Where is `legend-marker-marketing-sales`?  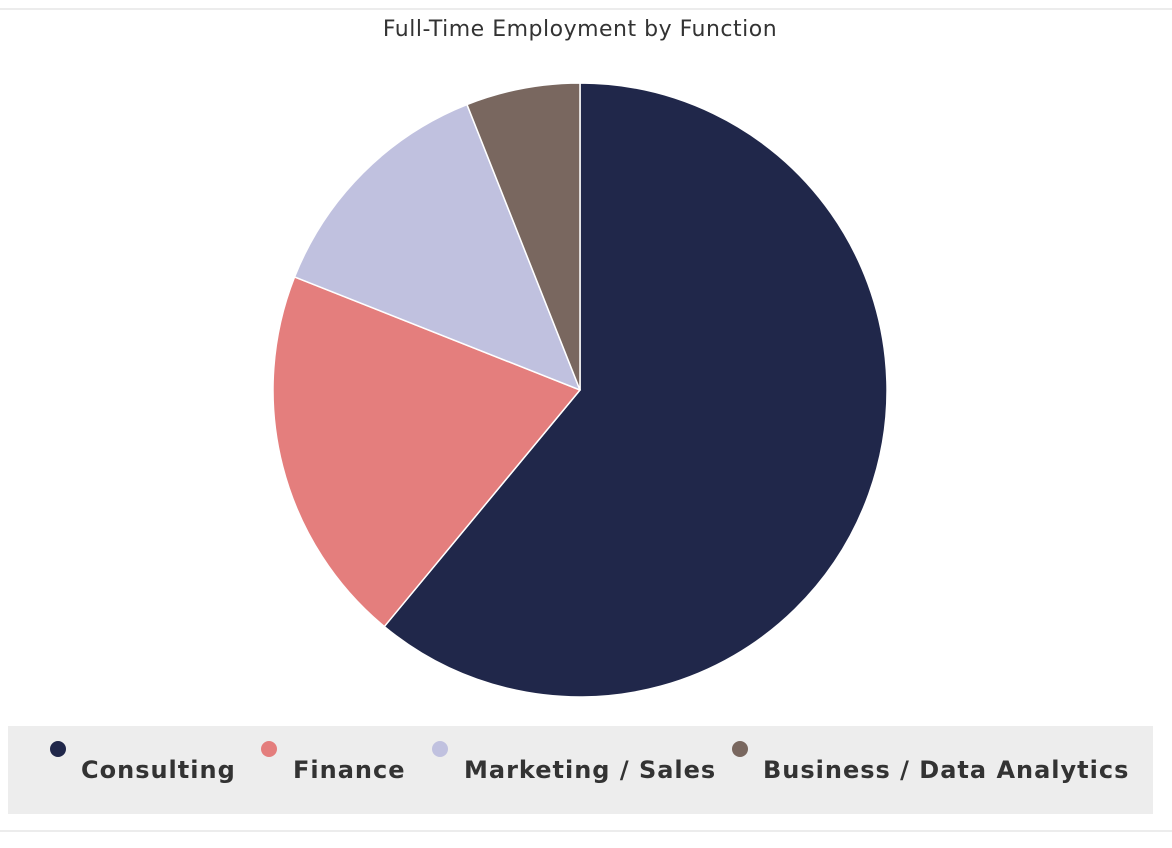 legend-marker-marketing-sales is located at coordinates (440, 749).